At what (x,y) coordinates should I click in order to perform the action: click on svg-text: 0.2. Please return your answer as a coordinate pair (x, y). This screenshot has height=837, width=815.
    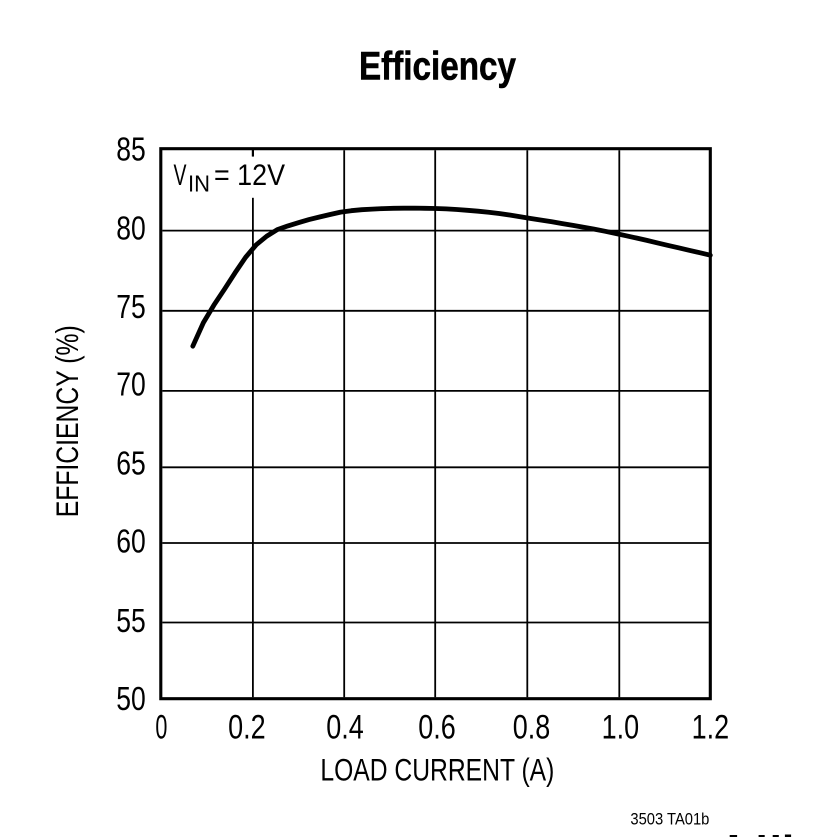
    Looking at the image, I should click on (247, 728).